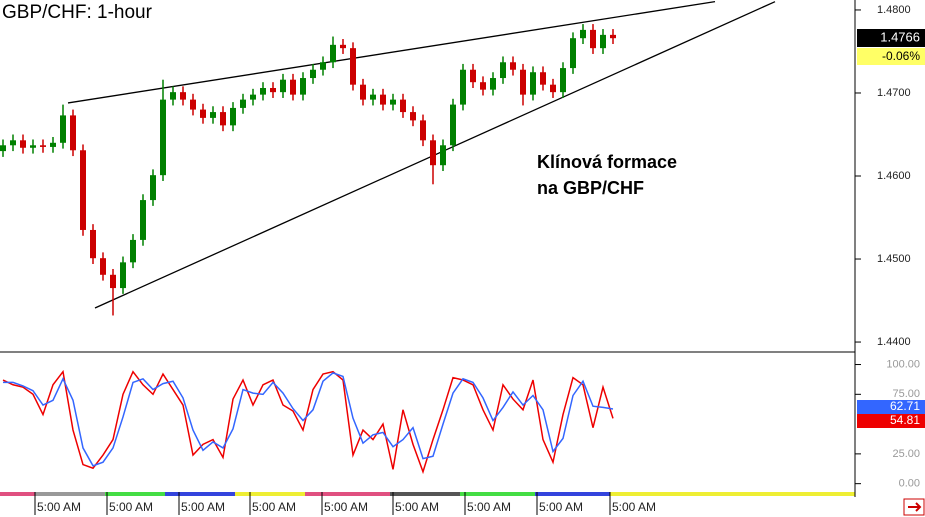 The image size is (925, 517). Describe the element at coordinates (391, 52) in the screenshot. I see `trend-line` at that location.